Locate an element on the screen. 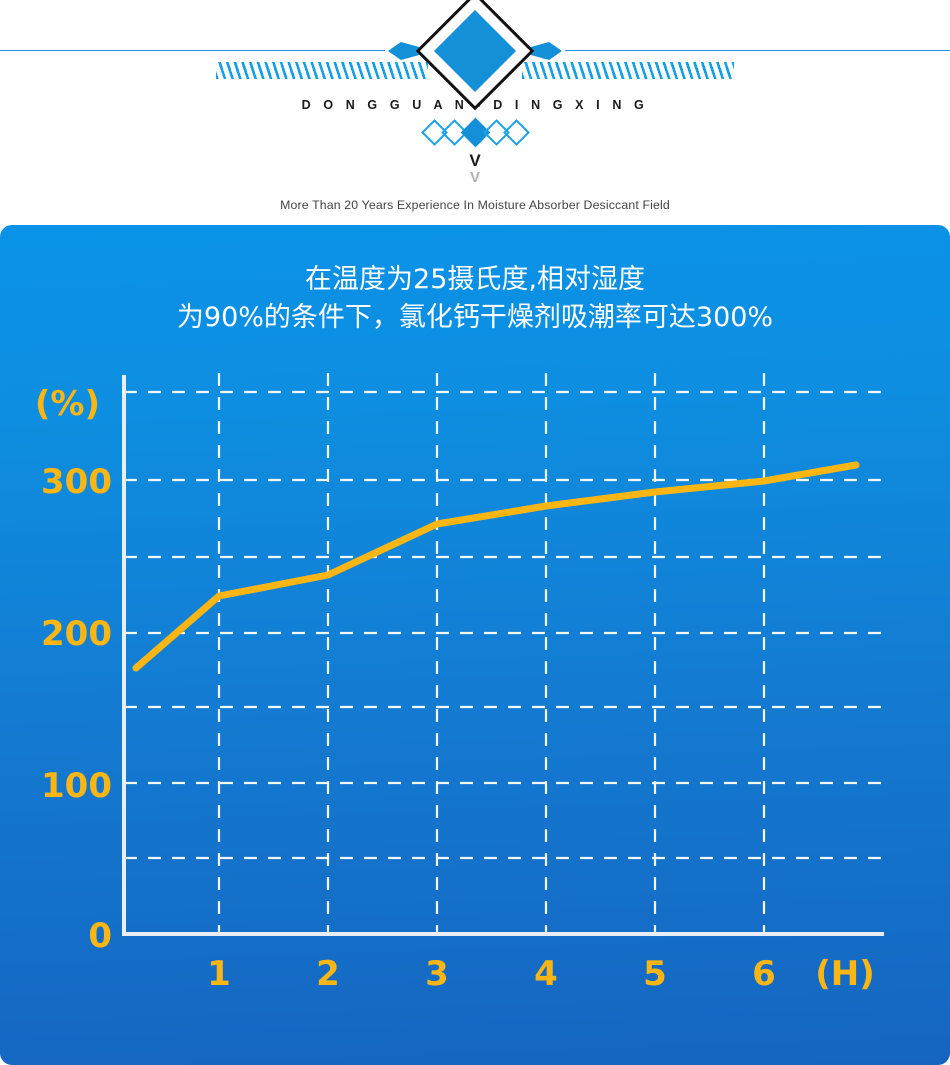  panel-title-line-2: 为90%的条件下，氯化钙干燥剂吸潮率可达300% is located at coordinates (475, 318).